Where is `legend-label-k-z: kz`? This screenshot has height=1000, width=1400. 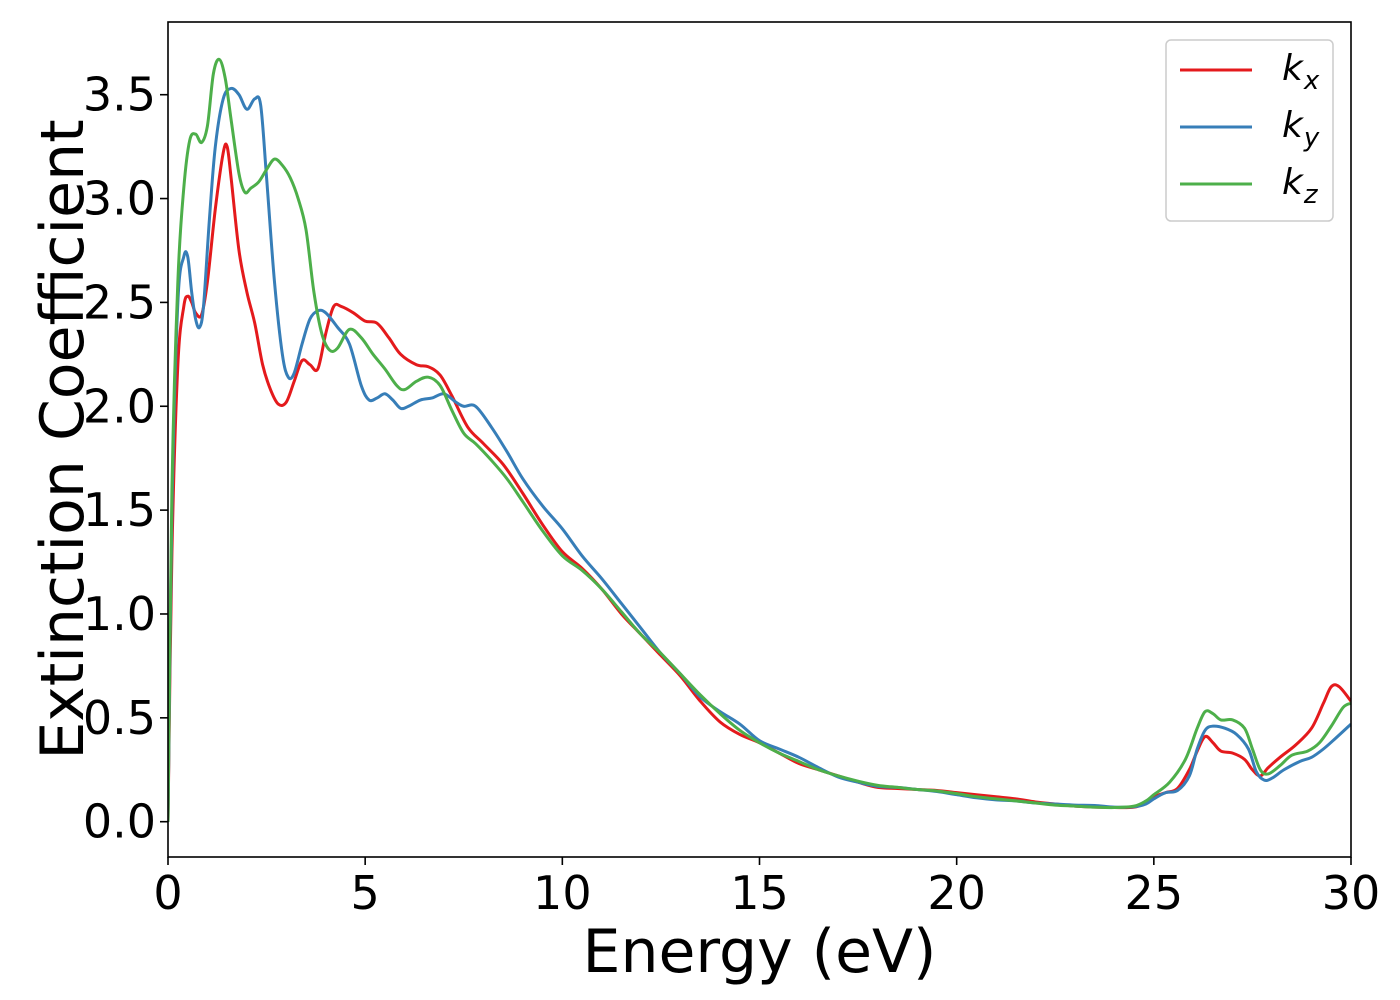 legend-label-k-z: kz is located at coordinates (1300, 186).